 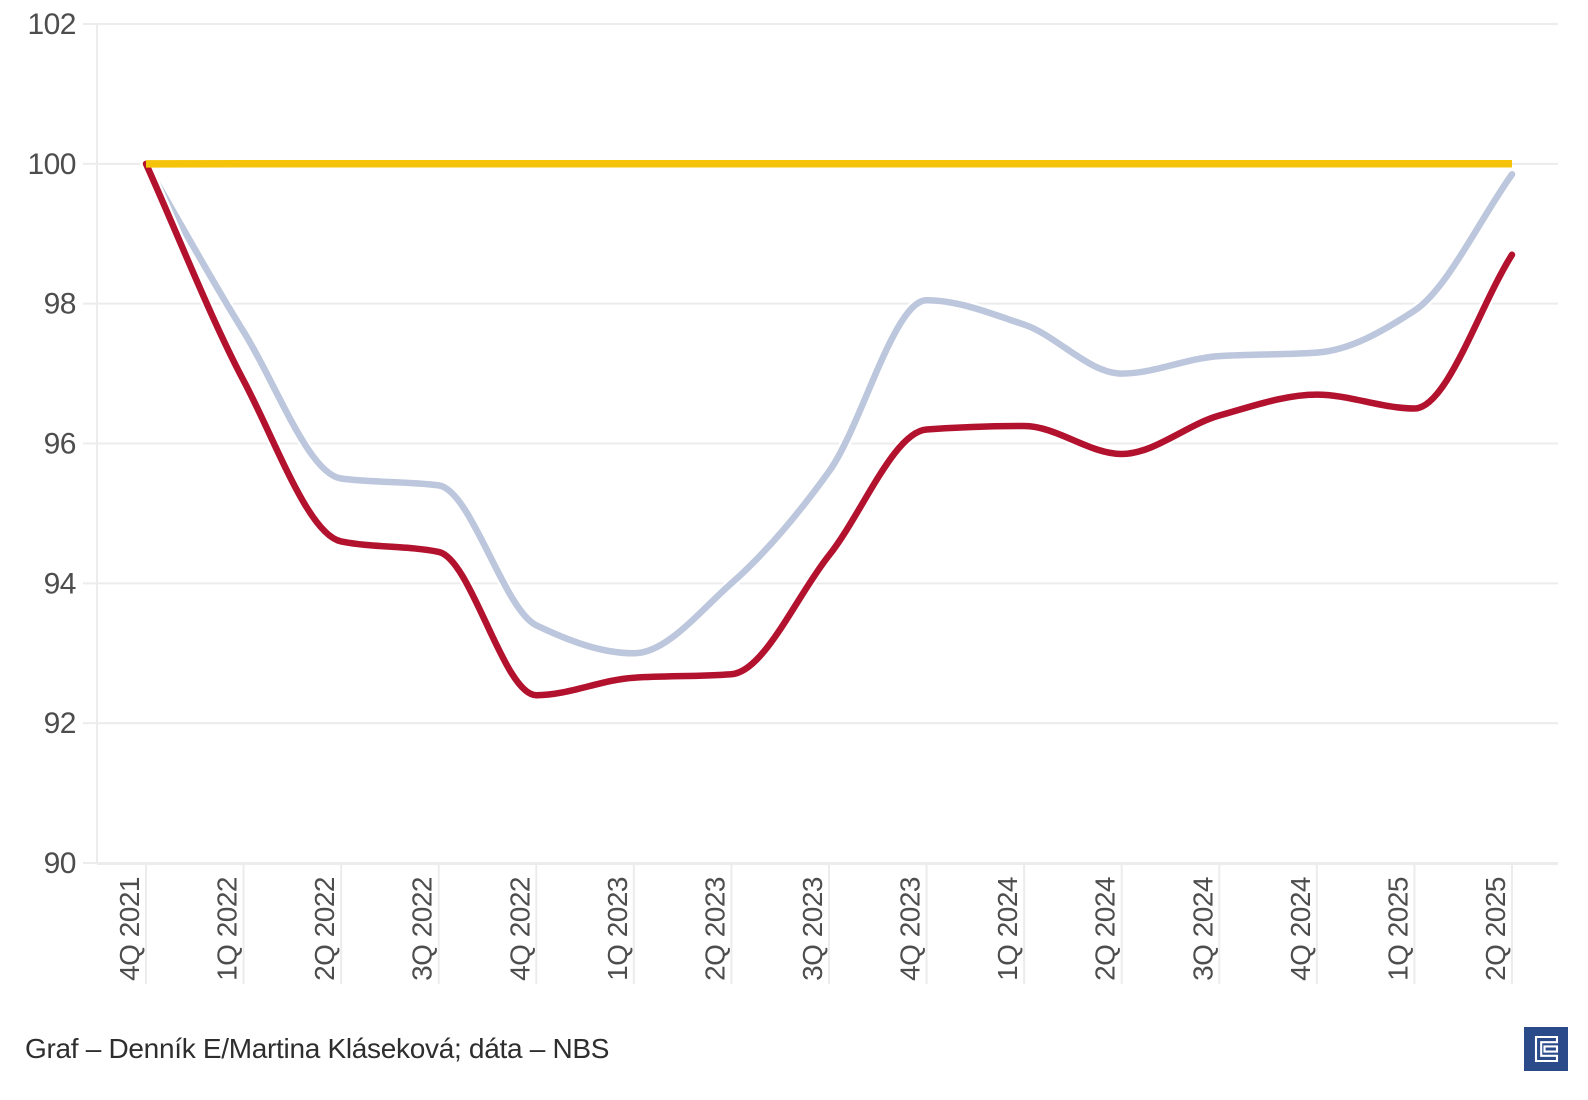 What do you see at coordinates (51, 164) in the screenshot?
I see `y-axis-label: 100` at bounding box center [51, 164].